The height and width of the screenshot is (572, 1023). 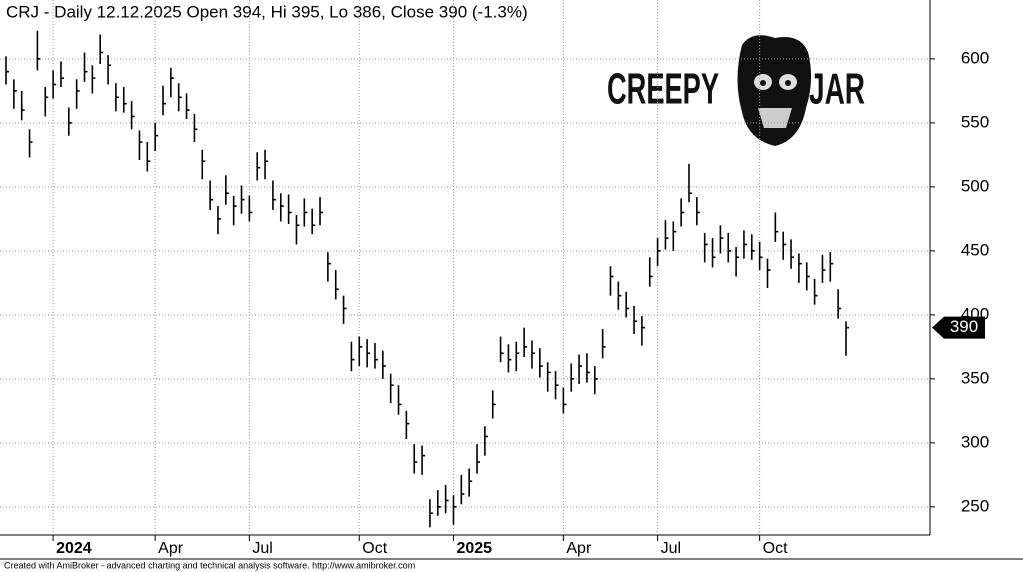 What do you see at coordinates (663, 89) in the screenshot?
I see `logo-text: CREEPY` at bounding box center [663, 89].